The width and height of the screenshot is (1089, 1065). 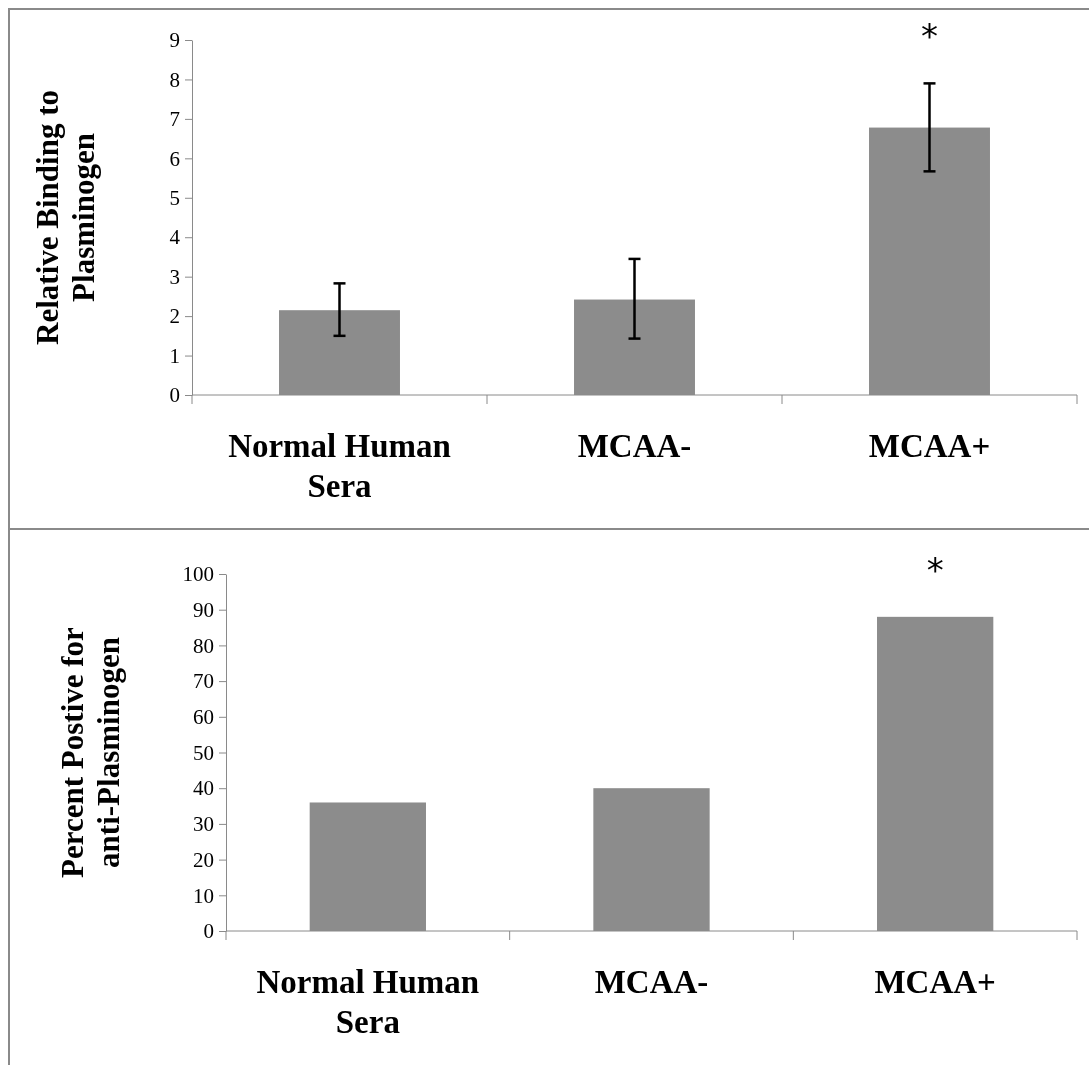 What do you see at coordinates (203, 752) in the screenshot?
I see `y-tick-label: 50` at bounding box center [203, 752].